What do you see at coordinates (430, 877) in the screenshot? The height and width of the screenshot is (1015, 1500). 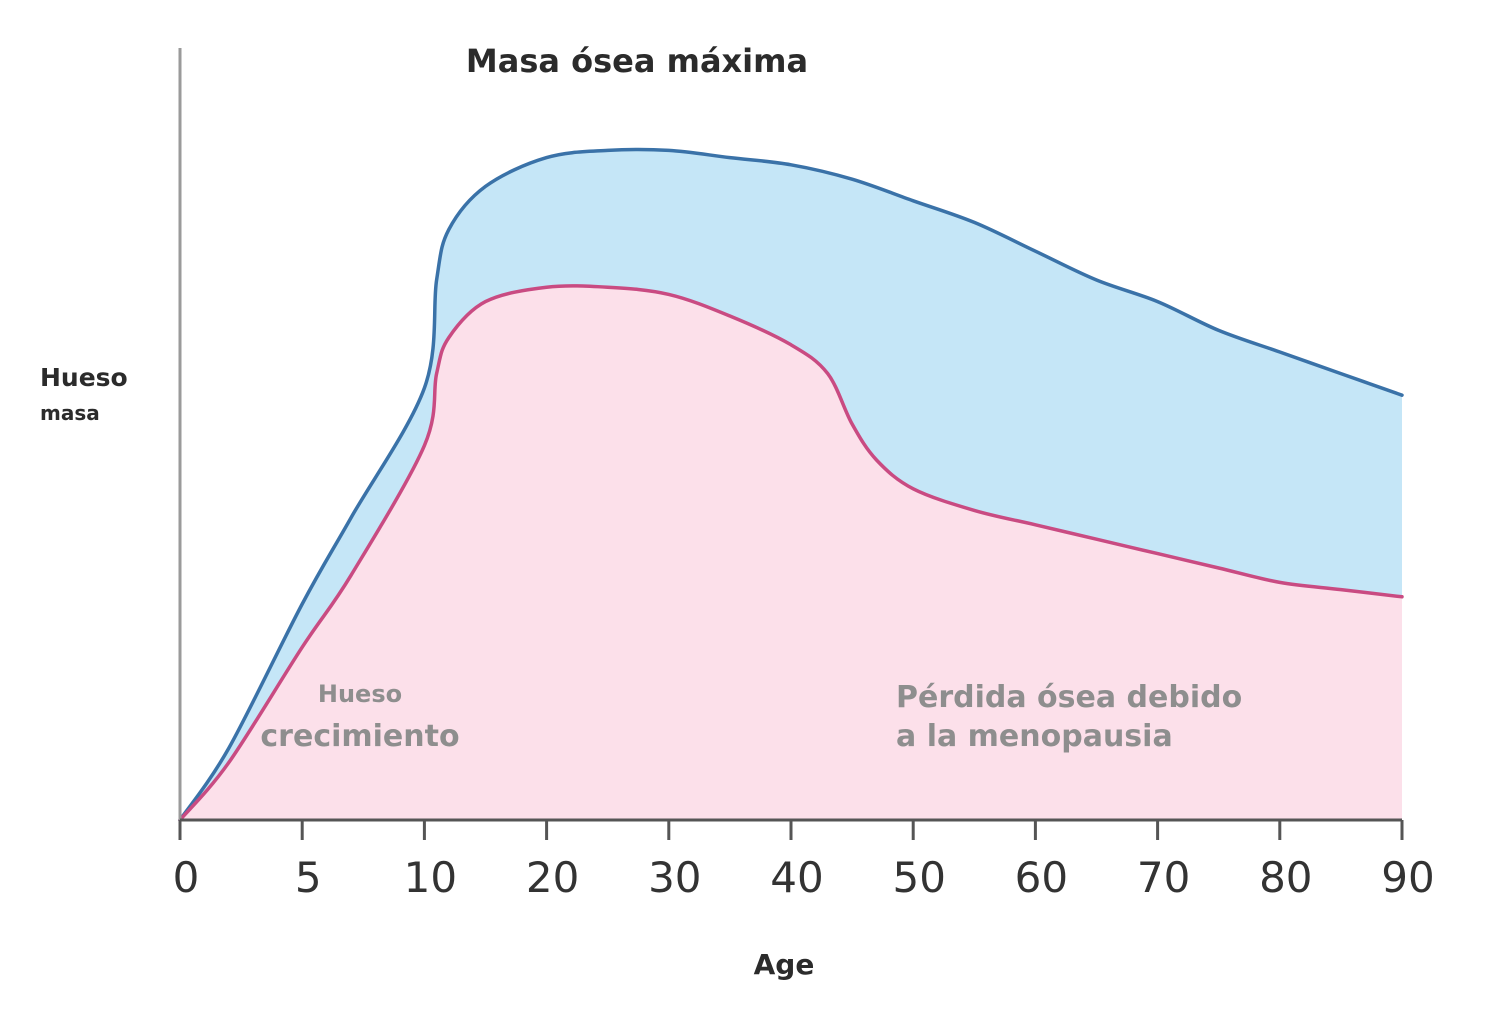 I see `x-tick-label: 10` at bounding box center [430, 877].